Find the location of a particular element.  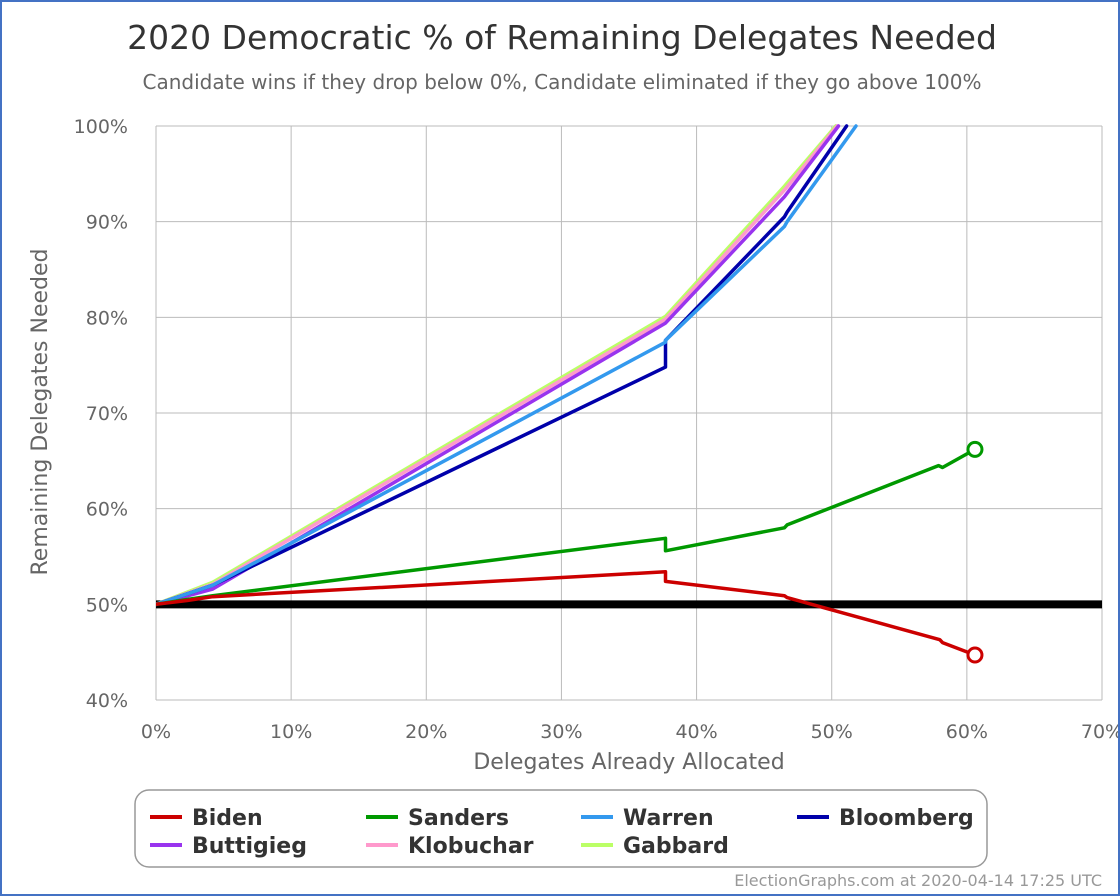

x-tick-label: 0% is located at coordinates (156, 732).